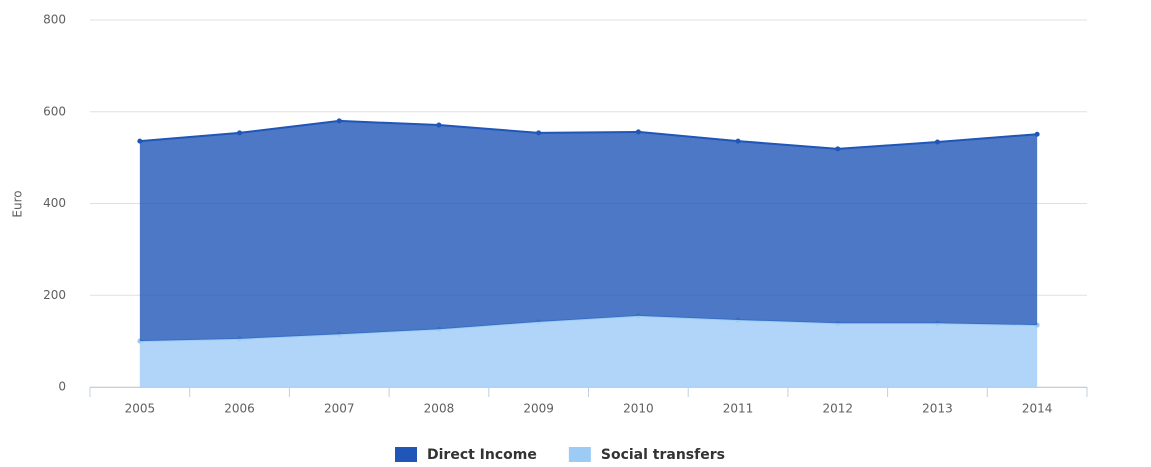  What do you see at coordinates (937, 409) in the screenshot?
I see `x-tick-label: 2013` at bounding box center [937, 409].